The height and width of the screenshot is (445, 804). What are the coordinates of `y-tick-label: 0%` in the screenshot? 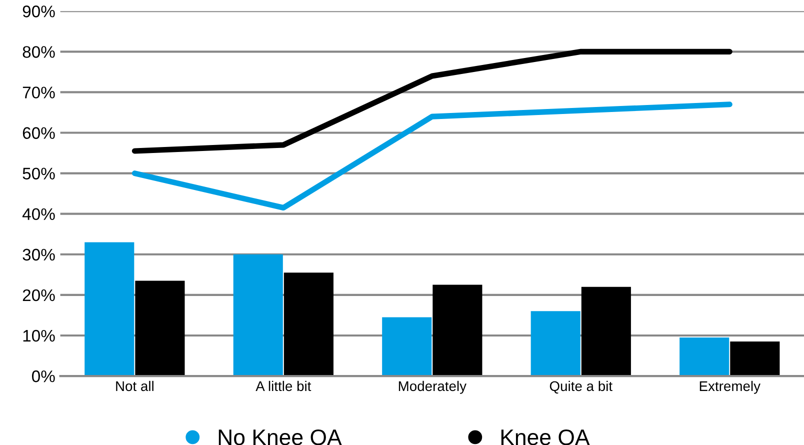 It's located at (43, 376).